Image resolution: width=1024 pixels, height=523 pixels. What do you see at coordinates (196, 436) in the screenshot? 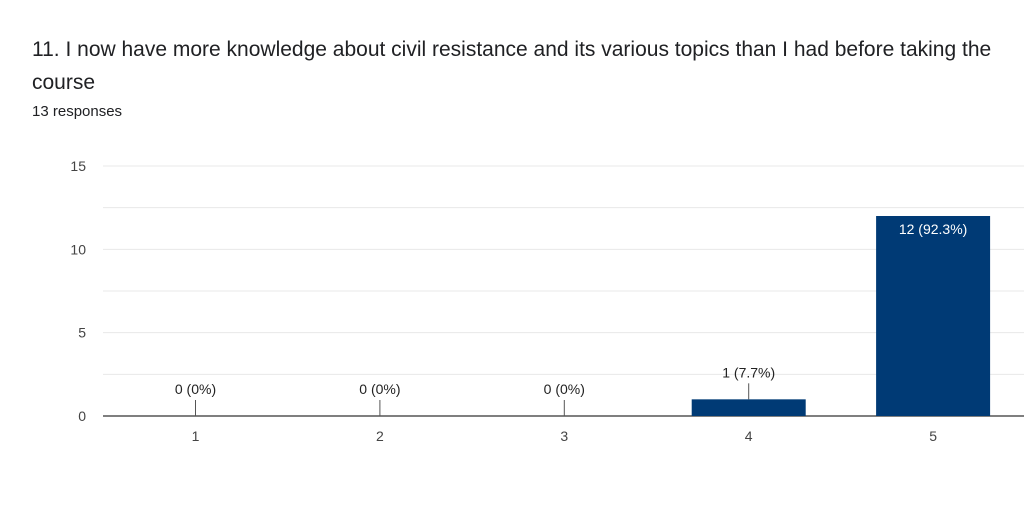
I see `x-tick-label: 1` at bounding box center [196, 436].